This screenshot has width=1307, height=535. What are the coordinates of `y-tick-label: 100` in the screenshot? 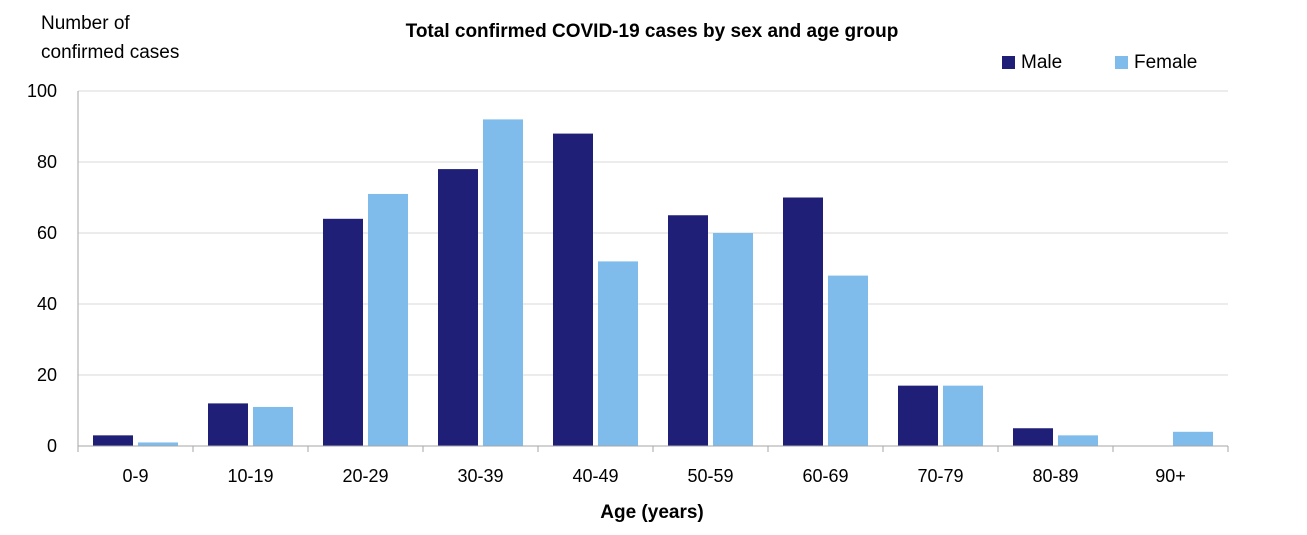 It's located at (42, 91).